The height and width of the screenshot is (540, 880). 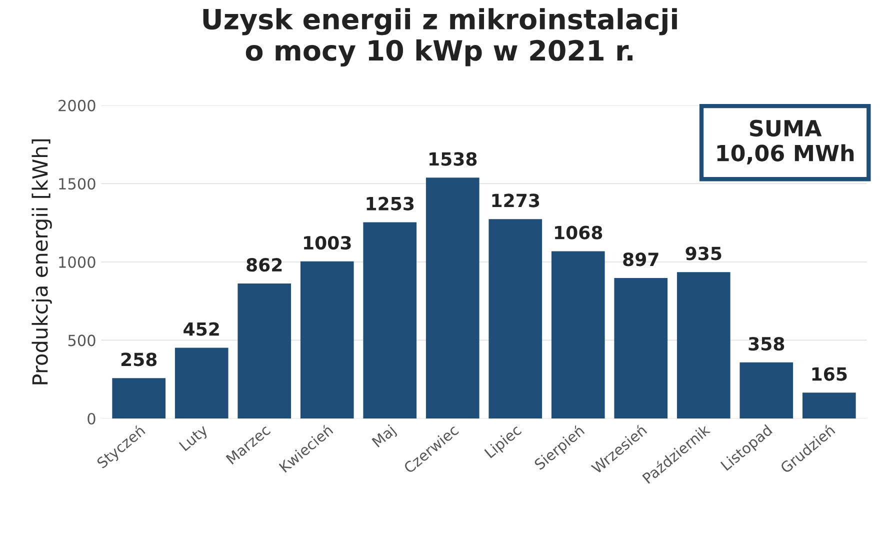 What do you see at coordinates (201, 329) in the screenshot?
I see `data-label: 452` at bounding box center [201, 329].